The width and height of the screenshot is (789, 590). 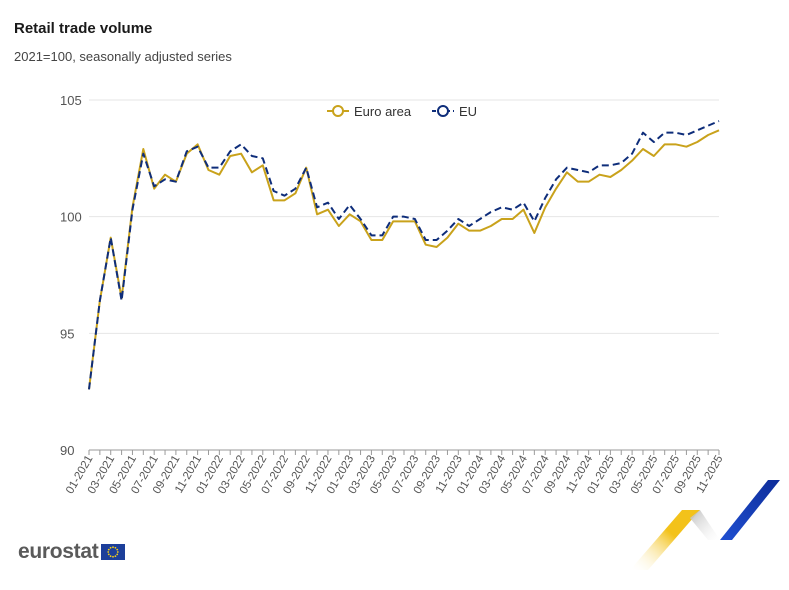 I want to click on eurostat-logo: eurostat, so click(x=72, y=552).